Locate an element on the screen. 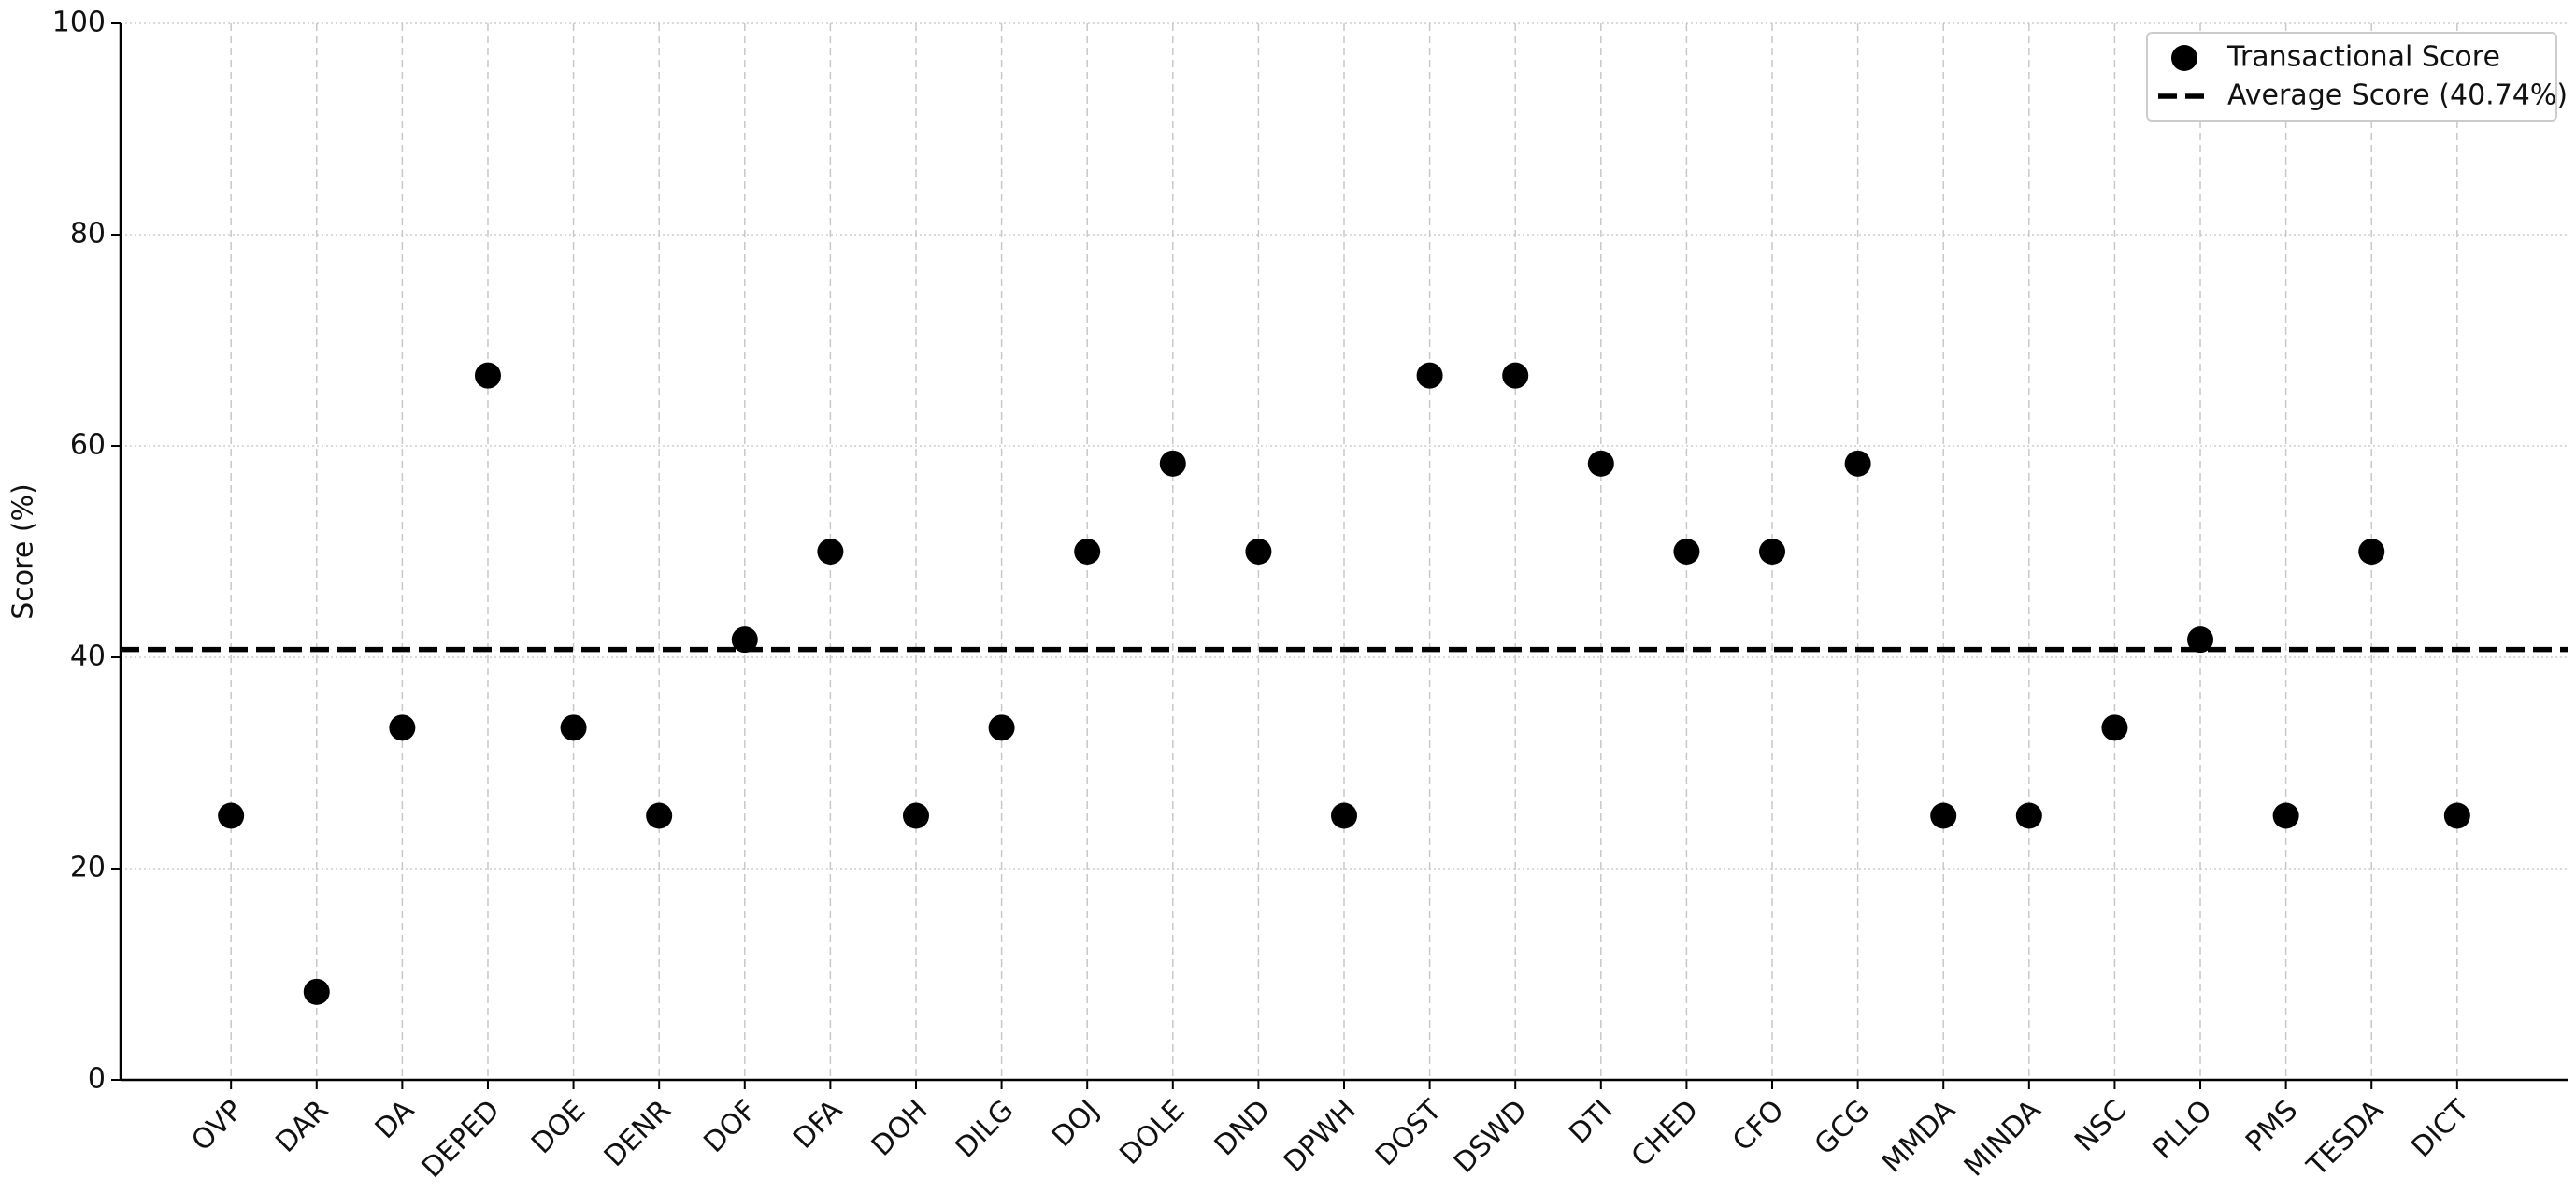  x-tick-label: DTI is located at coordinates (1591, 1122).